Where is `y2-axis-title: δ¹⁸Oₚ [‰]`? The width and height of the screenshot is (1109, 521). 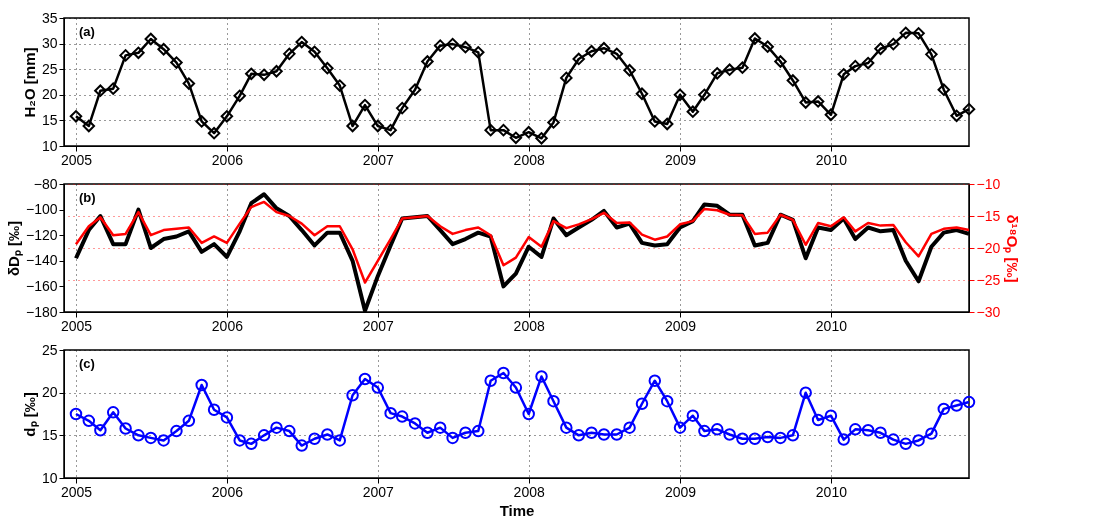
y2-axis-title: δ¹⁸Oₚ [‰] is located at coordinates (1012, 248).